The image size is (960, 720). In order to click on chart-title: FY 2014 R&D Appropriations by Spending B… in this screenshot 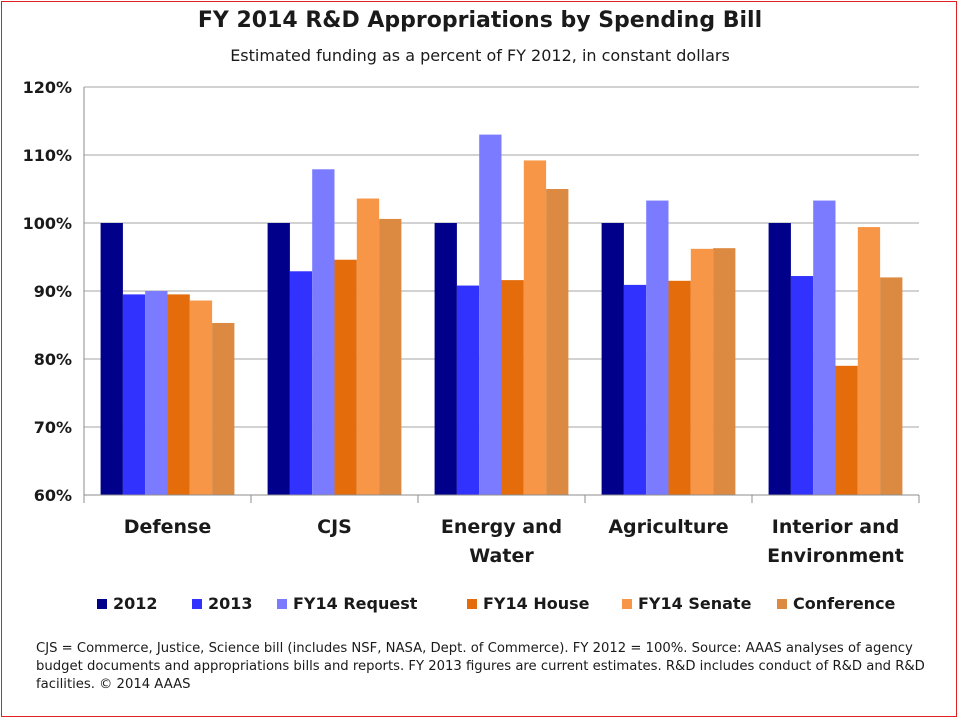, I will do `click(480, 20)`.